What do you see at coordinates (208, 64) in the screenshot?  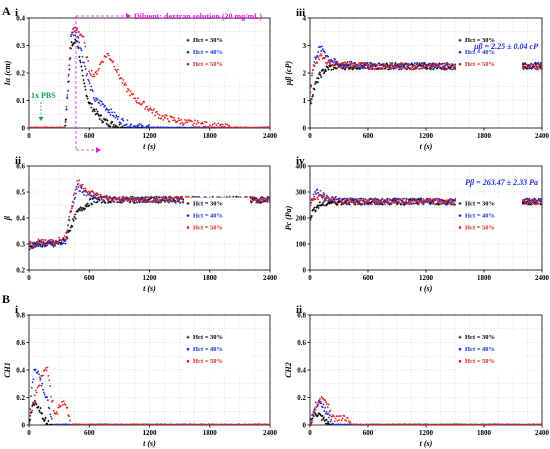 I see `chart-Ai-legend-label: Hct = 50%` at bounding box center [208, 64].